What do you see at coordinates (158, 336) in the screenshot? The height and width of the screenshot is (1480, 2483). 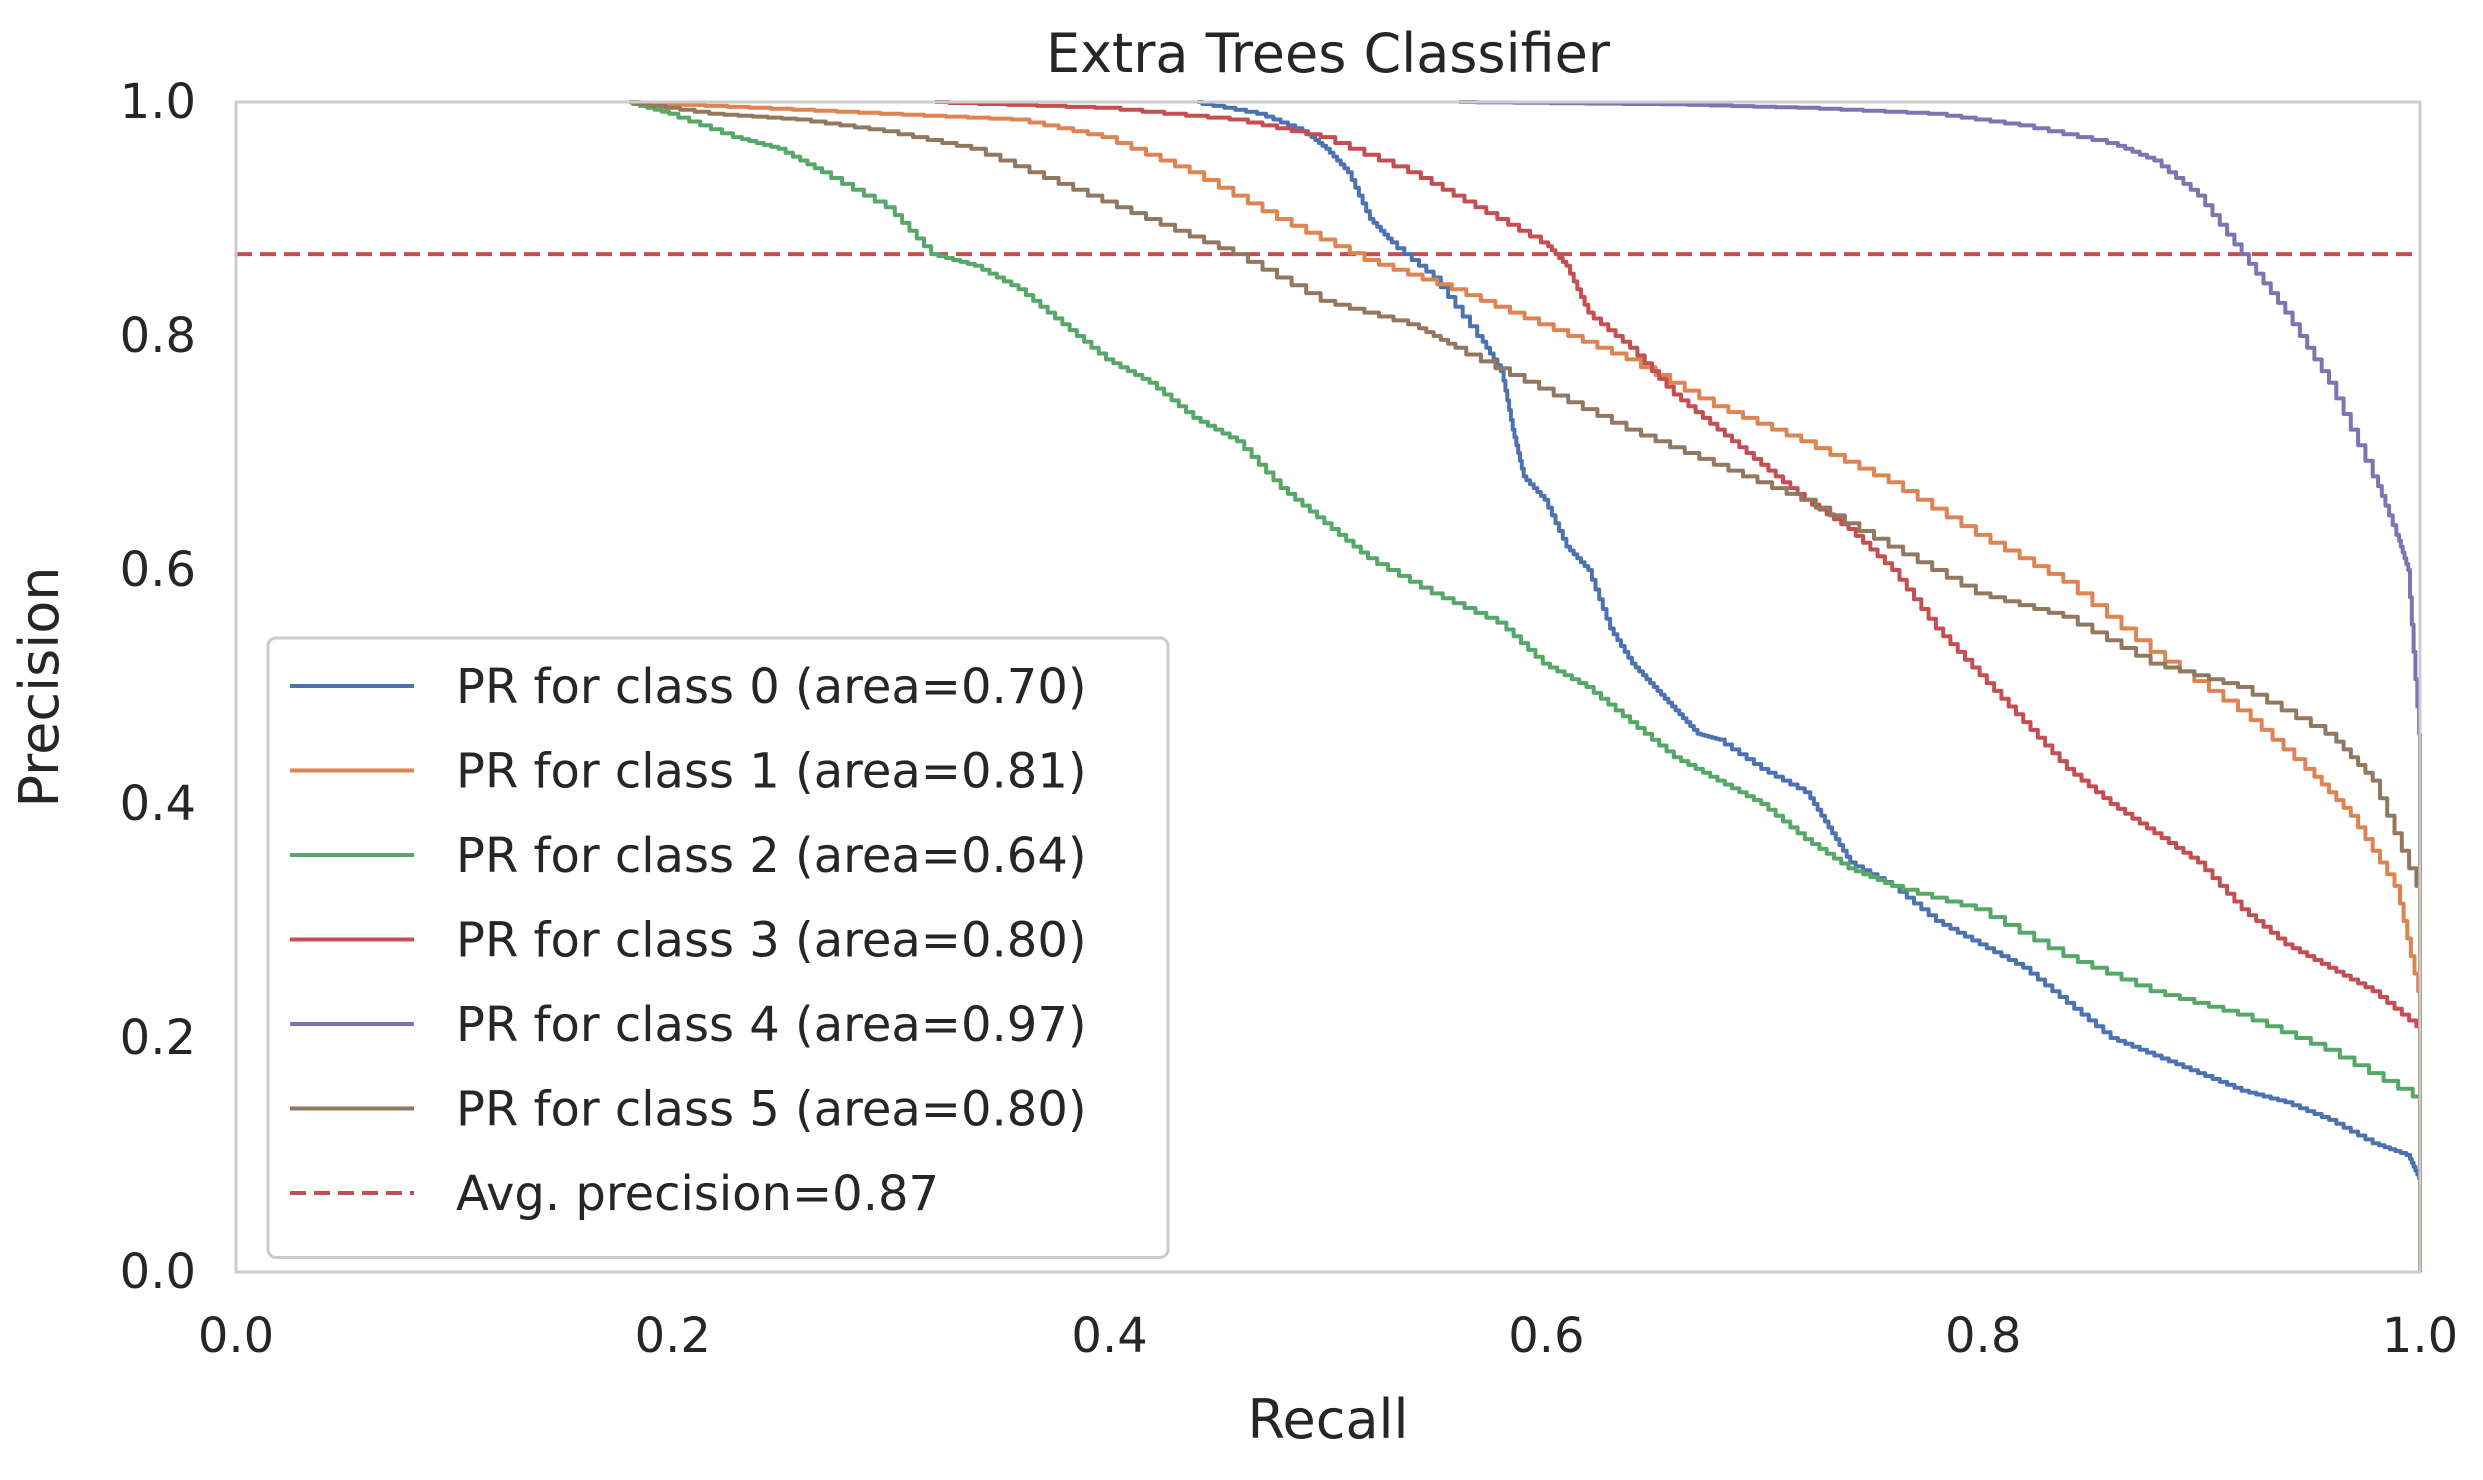 I see `y-tick-label: 0.8` at bounding box center [158, 336].